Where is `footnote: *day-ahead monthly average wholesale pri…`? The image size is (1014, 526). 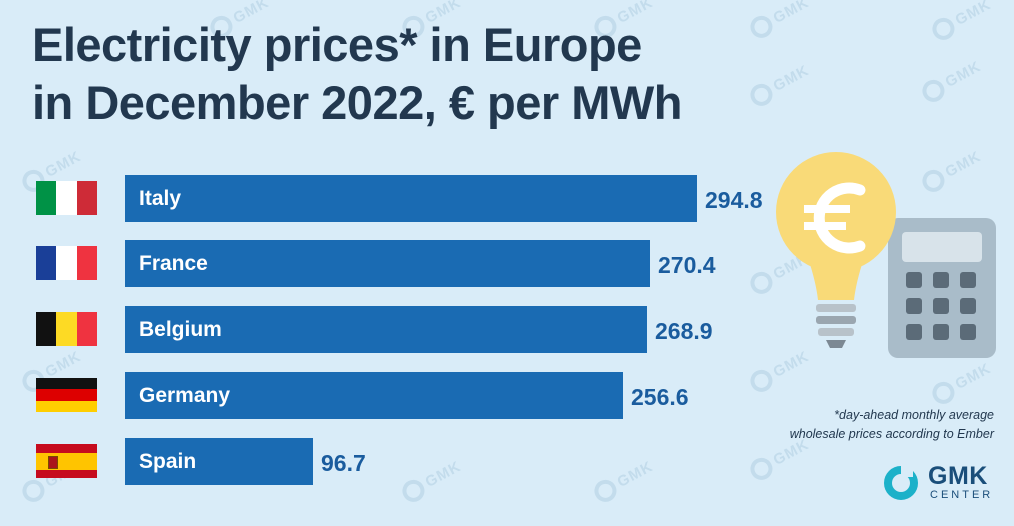 footnote: *day-ahead monthly average wholesale pri… is located at coordinates (892, 425).